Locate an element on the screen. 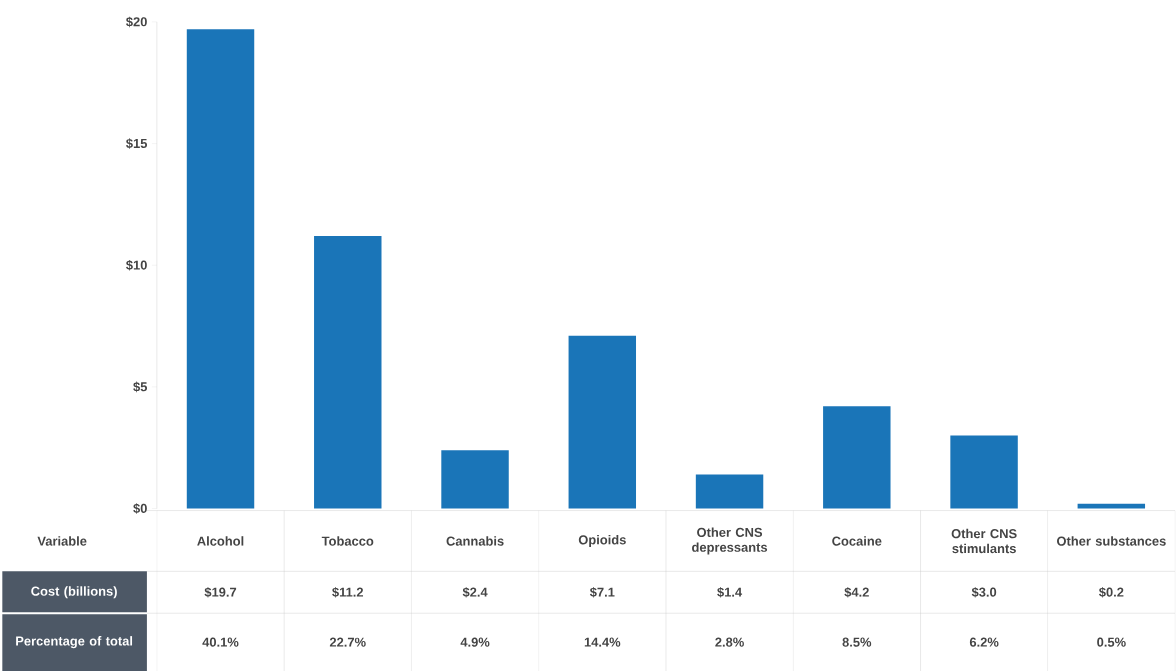  data-label: $2.4 is located at coordinates (475, 592).